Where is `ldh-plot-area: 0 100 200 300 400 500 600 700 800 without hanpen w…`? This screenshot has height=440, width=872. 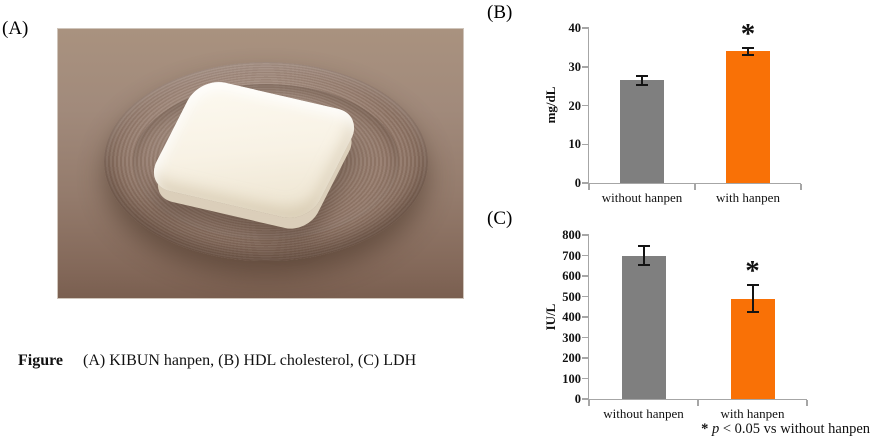
ldh-plot-area: 0 100 200 300 400 500 600 700 800 without hanpen w… is located at coordinates (685, 324).